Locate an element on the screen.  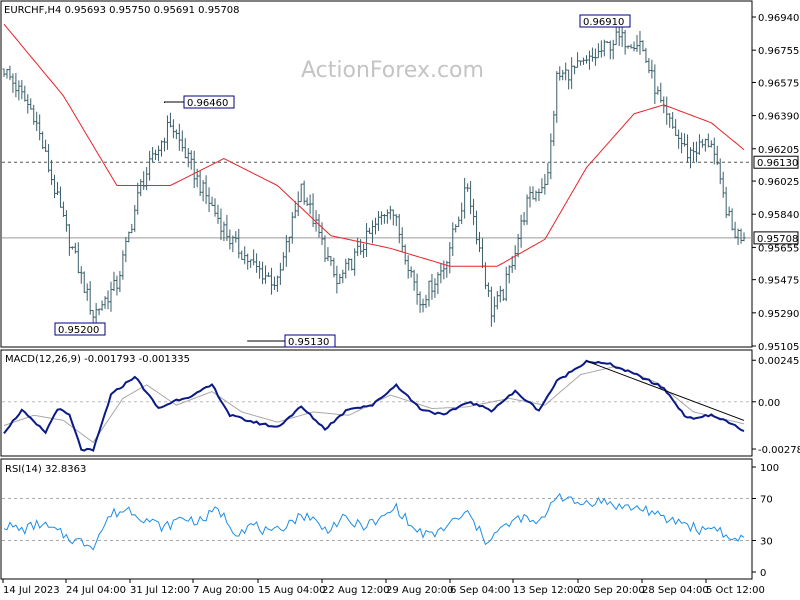
rsi-title: RSI(14) 32.8363 is located at coordinates (45, 469).